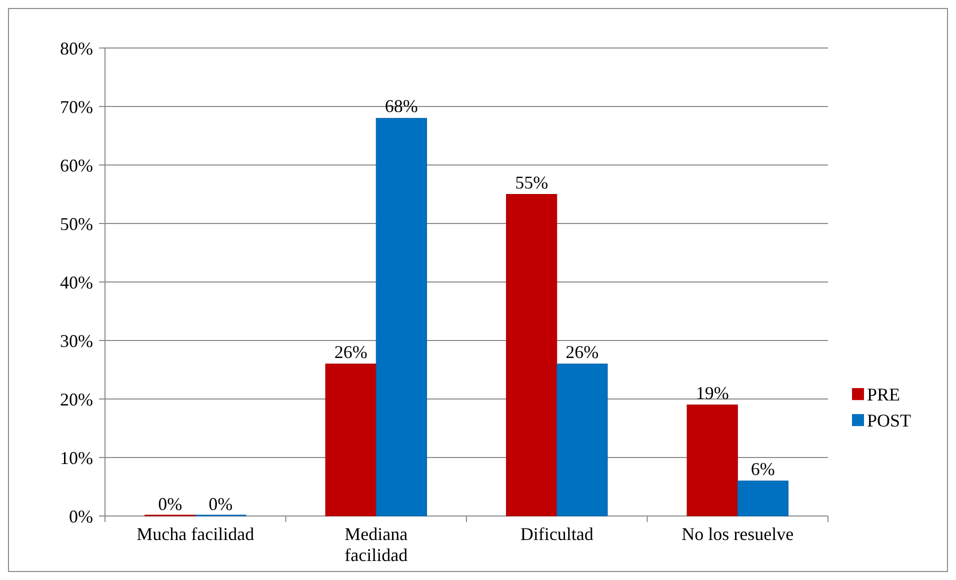  What do you see at coordinates (76, 106) in the screenshot?
I see `y-tick-label: 70%` at bounding box center [76, 106].